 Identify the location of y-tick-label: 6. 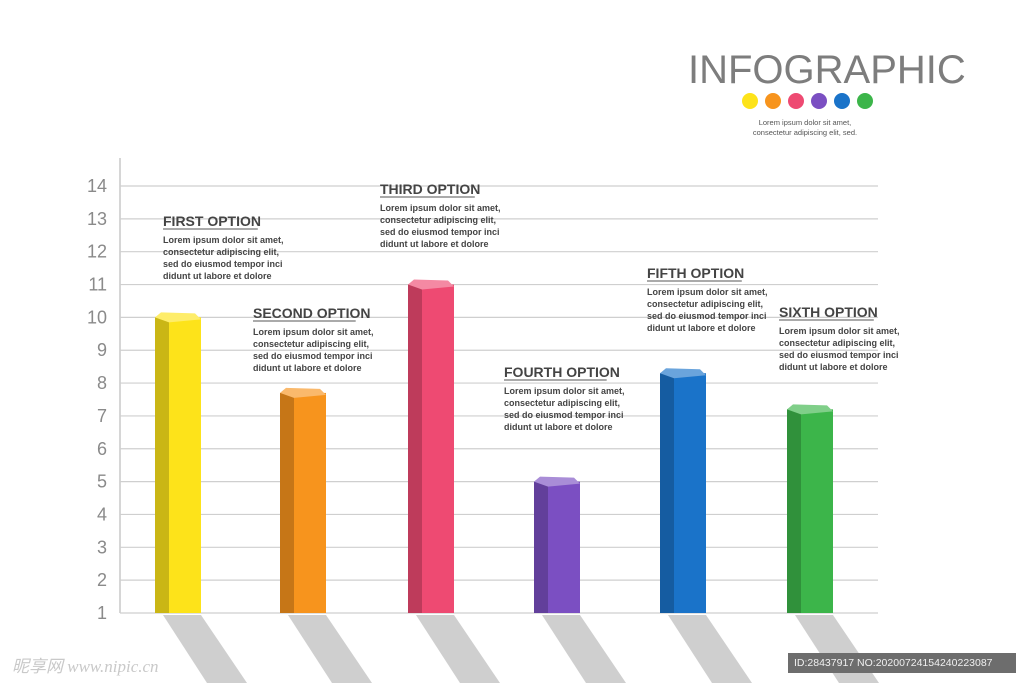
(102, 449).